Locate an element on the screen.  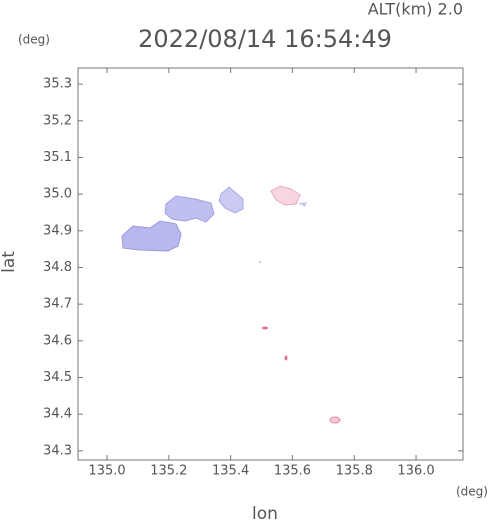
y-tick-label: 35.0 is located at coordinates (57, 194).